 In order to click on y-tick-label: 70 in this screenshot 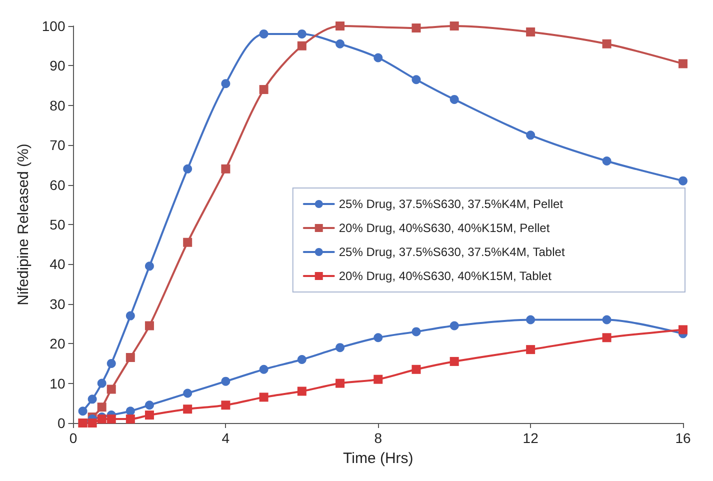, I will do `click(58, 145)`.